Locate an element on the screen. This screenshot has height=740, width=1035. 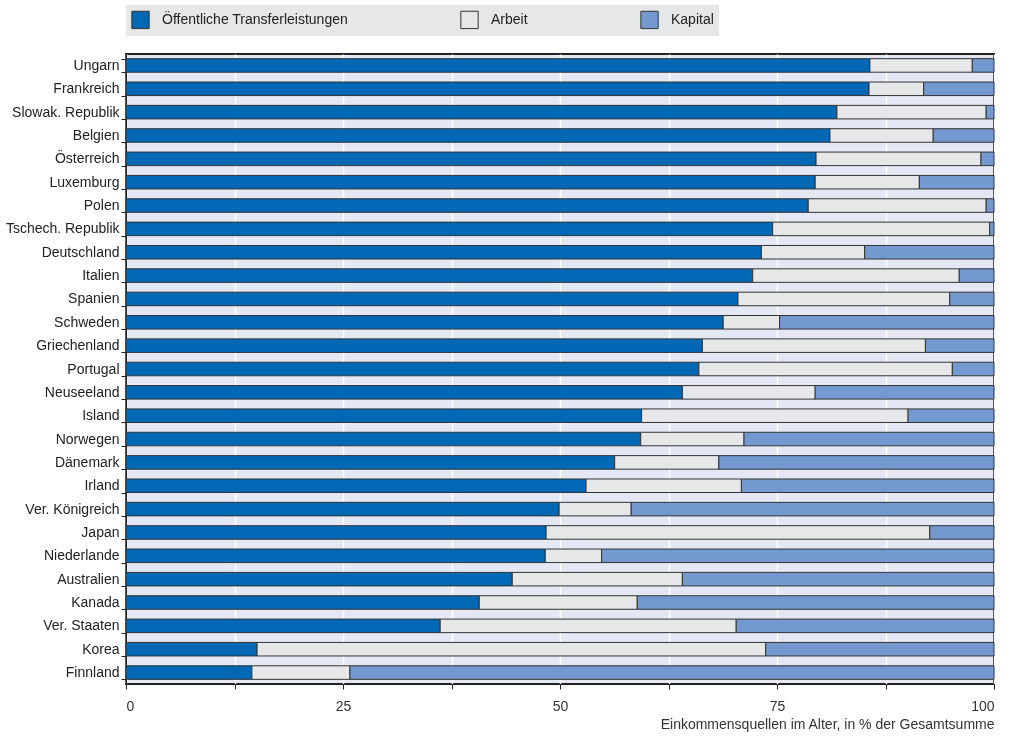
y-tick-label: Polen is located at coordinates (101, 205).